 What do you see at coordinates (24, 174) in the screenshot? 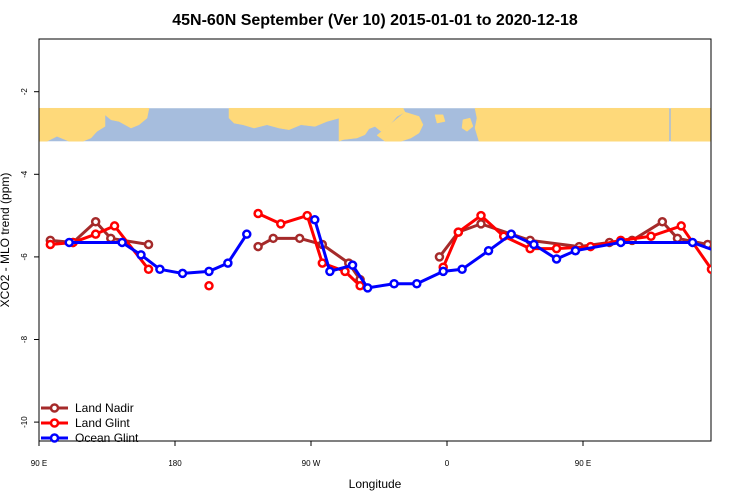
I see `y-tick-label: -4` at bounding box center [24, 174].